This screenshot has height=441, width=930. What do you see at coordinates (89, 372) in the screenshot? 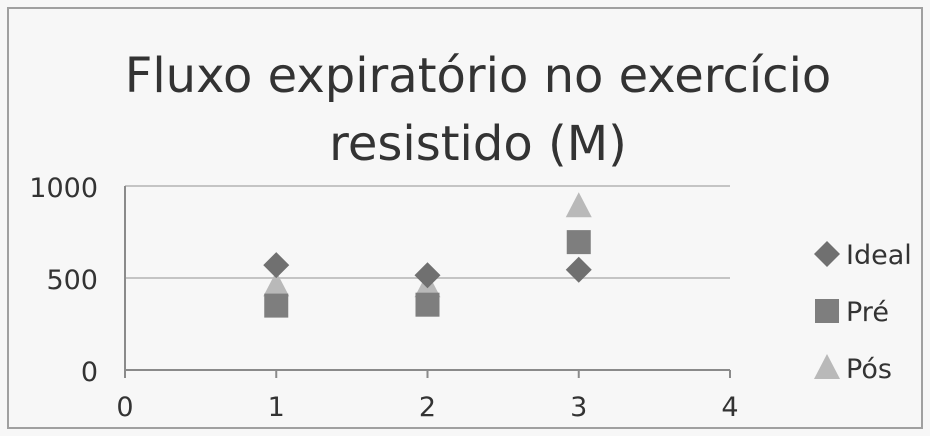
I see `y-tick-label: 0` at bounding box center [89, 372].